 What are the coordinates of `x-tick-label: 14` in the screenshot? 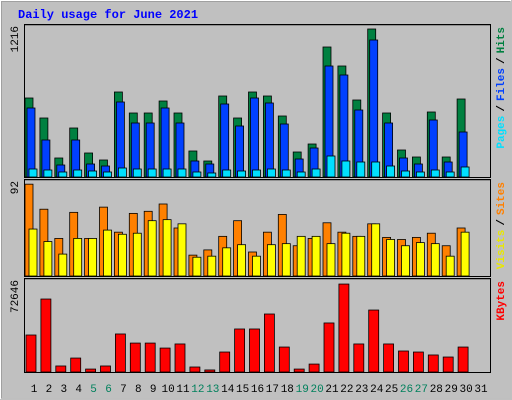 It's located at (228, 390).